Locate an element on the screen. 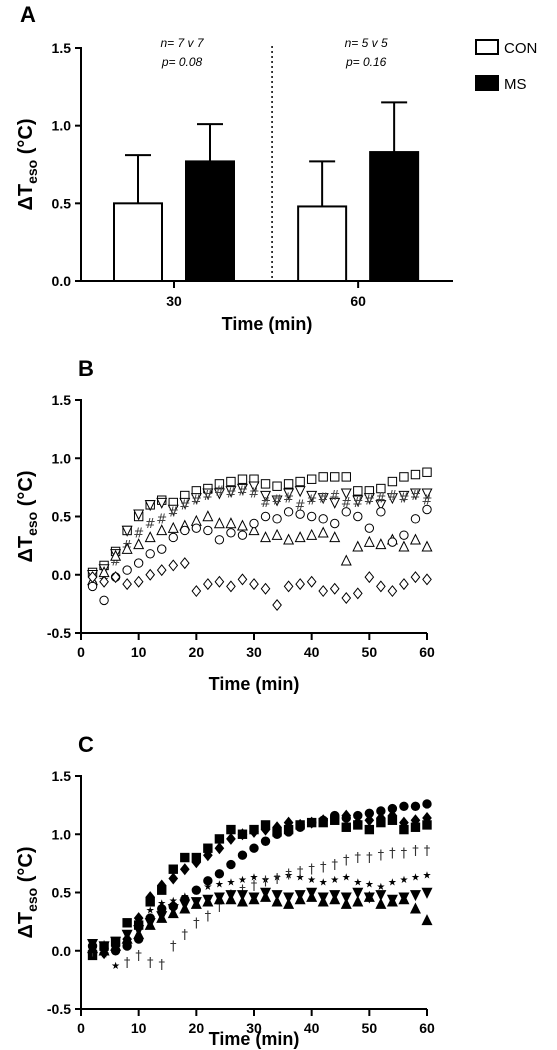 Image resolution: width=557 pixels, height=1050 pixels. y-tick-label-c: 0.0 is located at coordinates (62, 951).